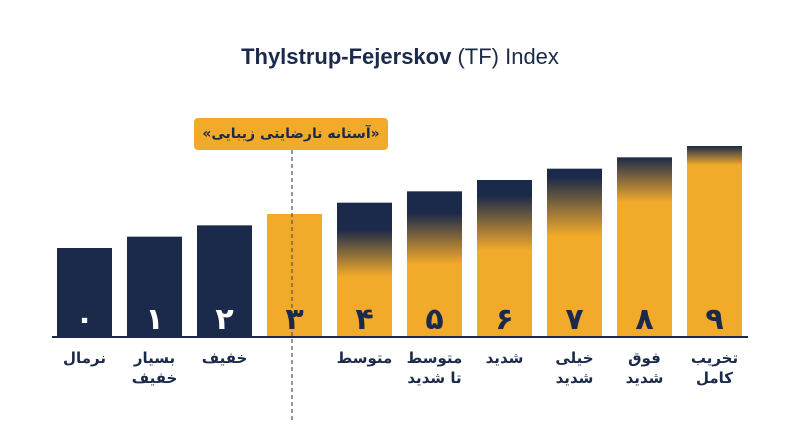  What do you see at coordinates (84, 358) in the screenshot?
I see `category-label-0: نرمال` at bounding box center [84, 358].